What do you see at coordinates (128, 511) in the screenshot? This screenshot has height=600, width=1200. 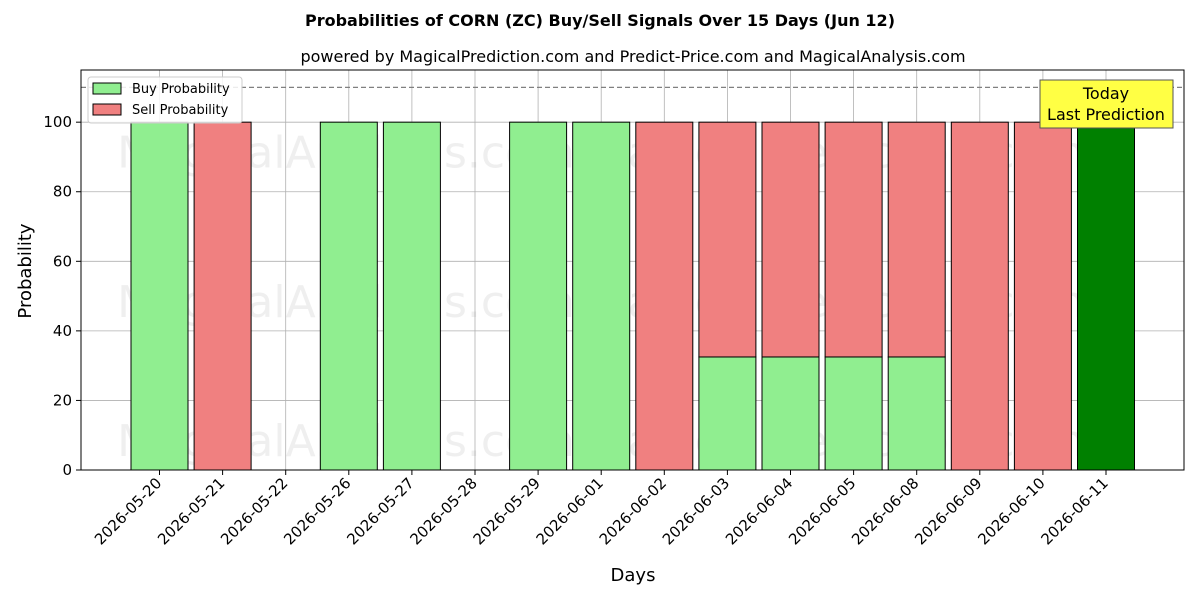 I see `x-tick-label: 2026-05-20` at bounding box center [128, 511].